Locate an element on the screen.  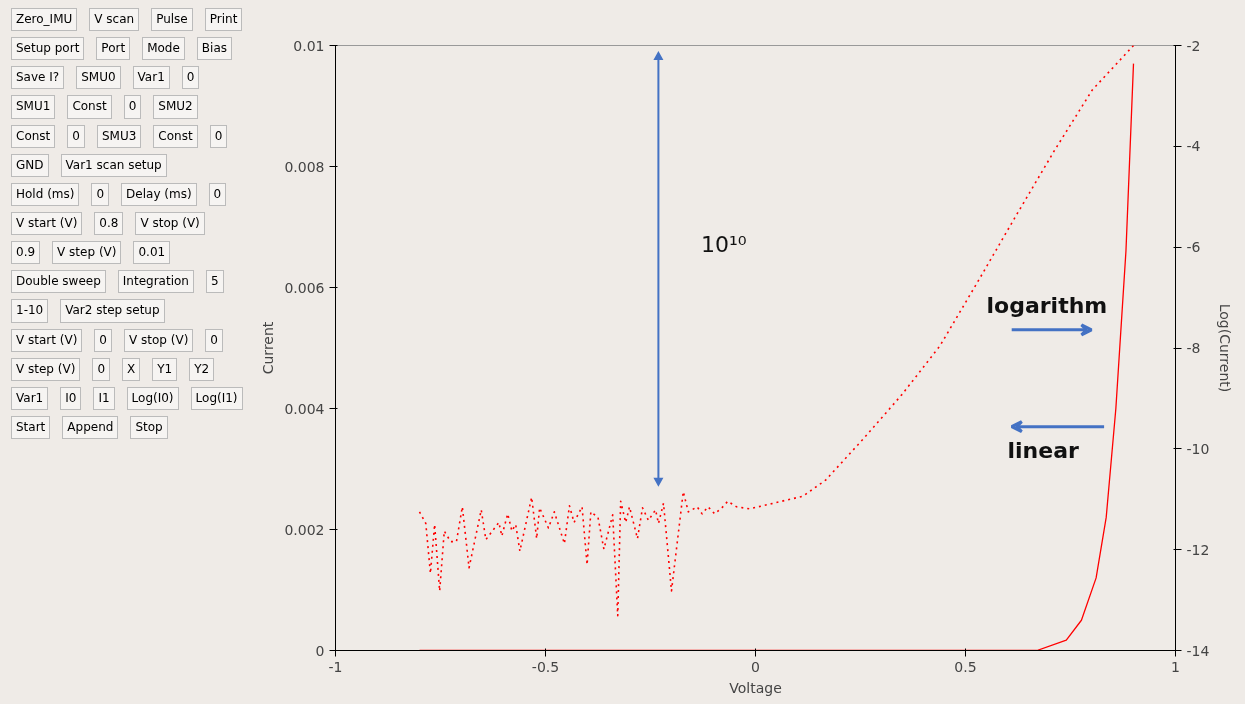
x-tick-label: 1 is located at coordinates (1175, 666).